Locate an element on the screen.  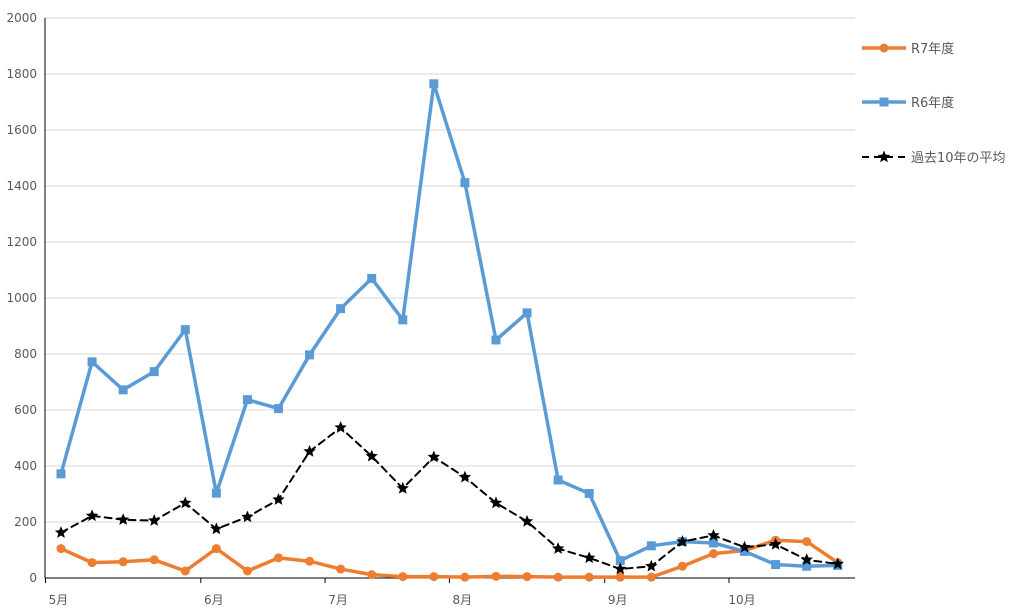
legend-label: R7年度 is located at coordinates (932, 49).